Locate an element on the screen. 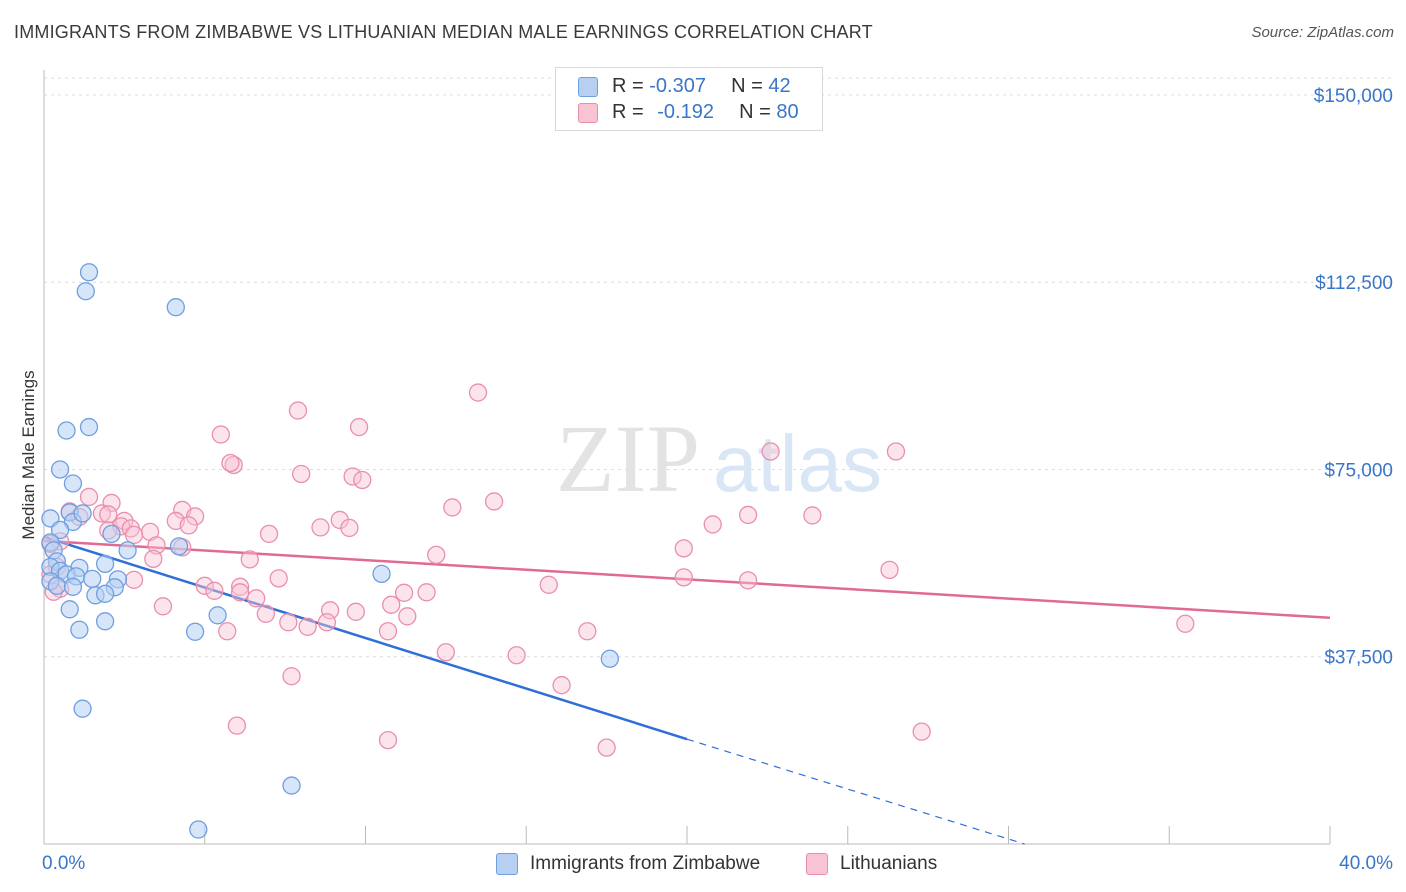  legend-n-value: 80 is located at coordinates (787, 112).